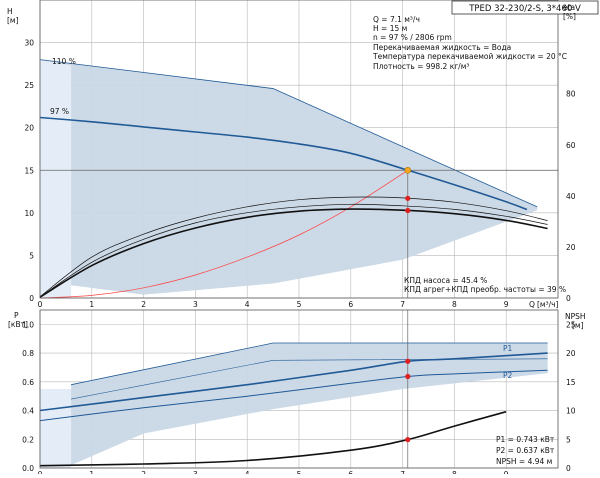 The image size is (600, 478). I want to click on low-flow-region-bottom, so click(56, 428).